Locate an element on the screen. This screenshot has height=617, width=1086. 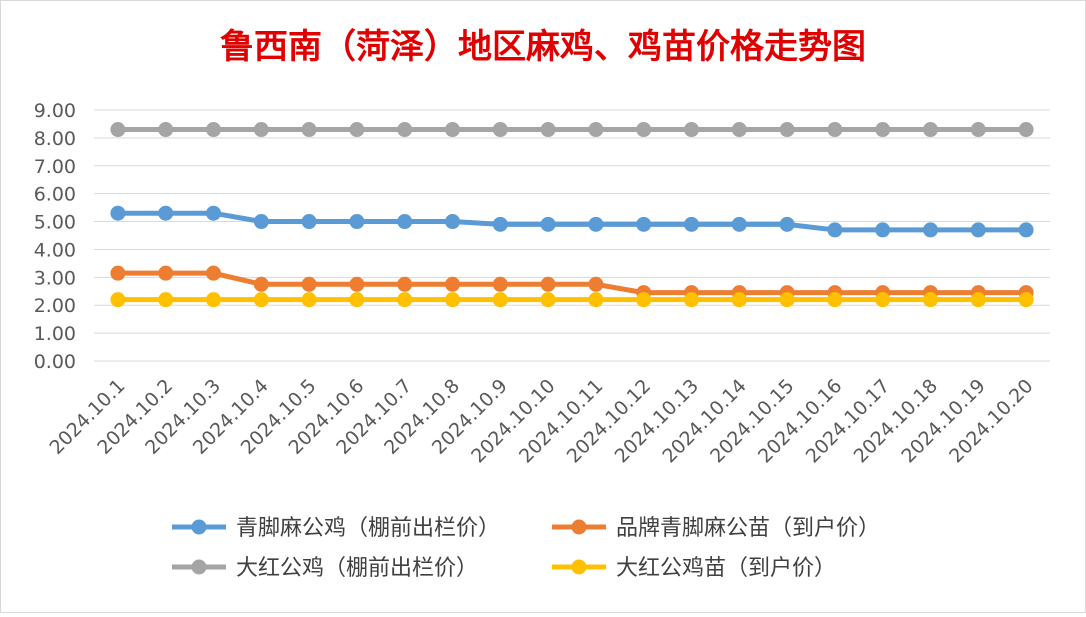
y-axis-tick-labels: 0.00 1.00 2.00 3.00 4.00 5.00 6.00 7.00 8.00 9.00 is located at coordinates (55, 236).